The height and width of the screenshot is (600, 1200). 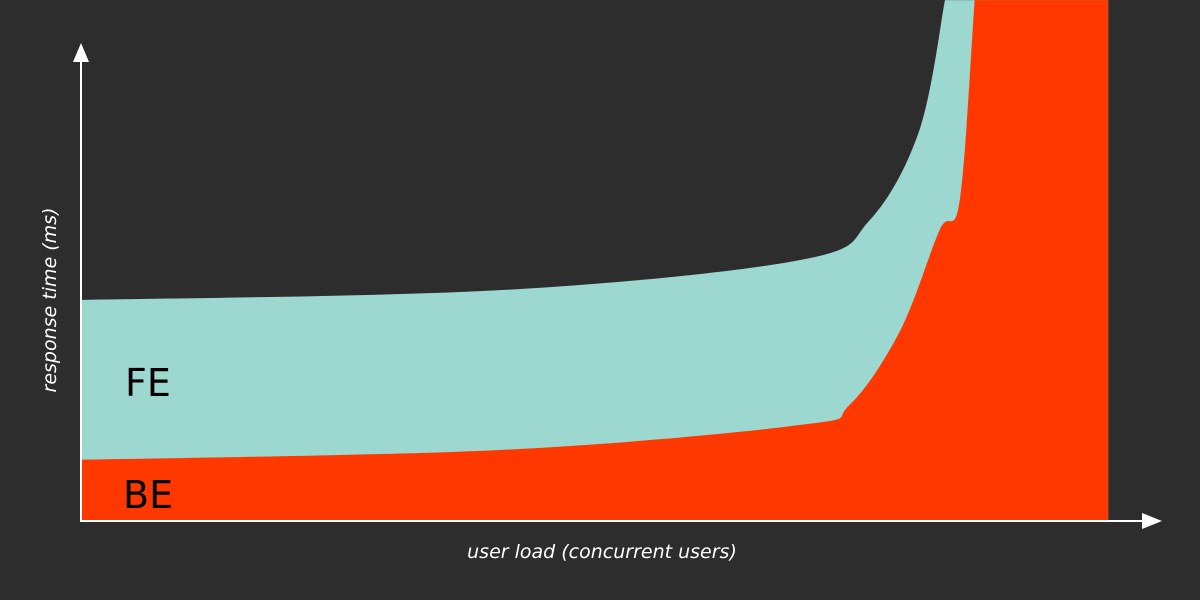 I want to click on be-label: BE, so click(x=148, y=495).